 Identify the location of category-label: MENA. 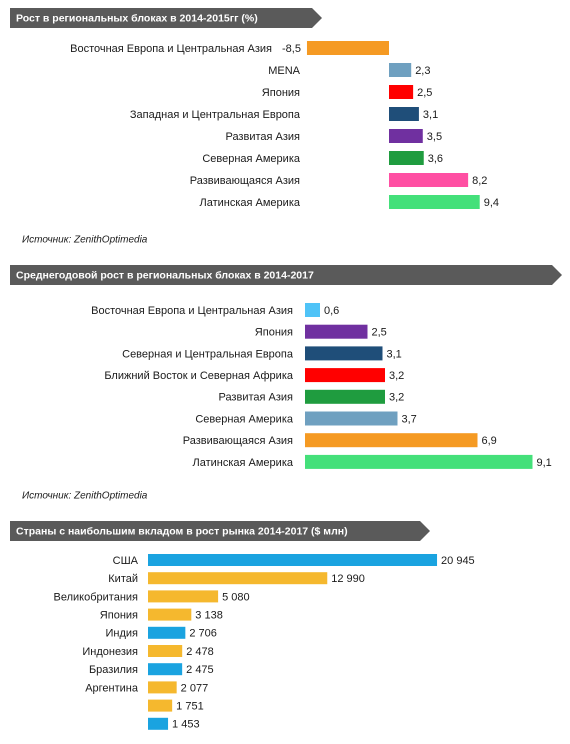
(284, 71).